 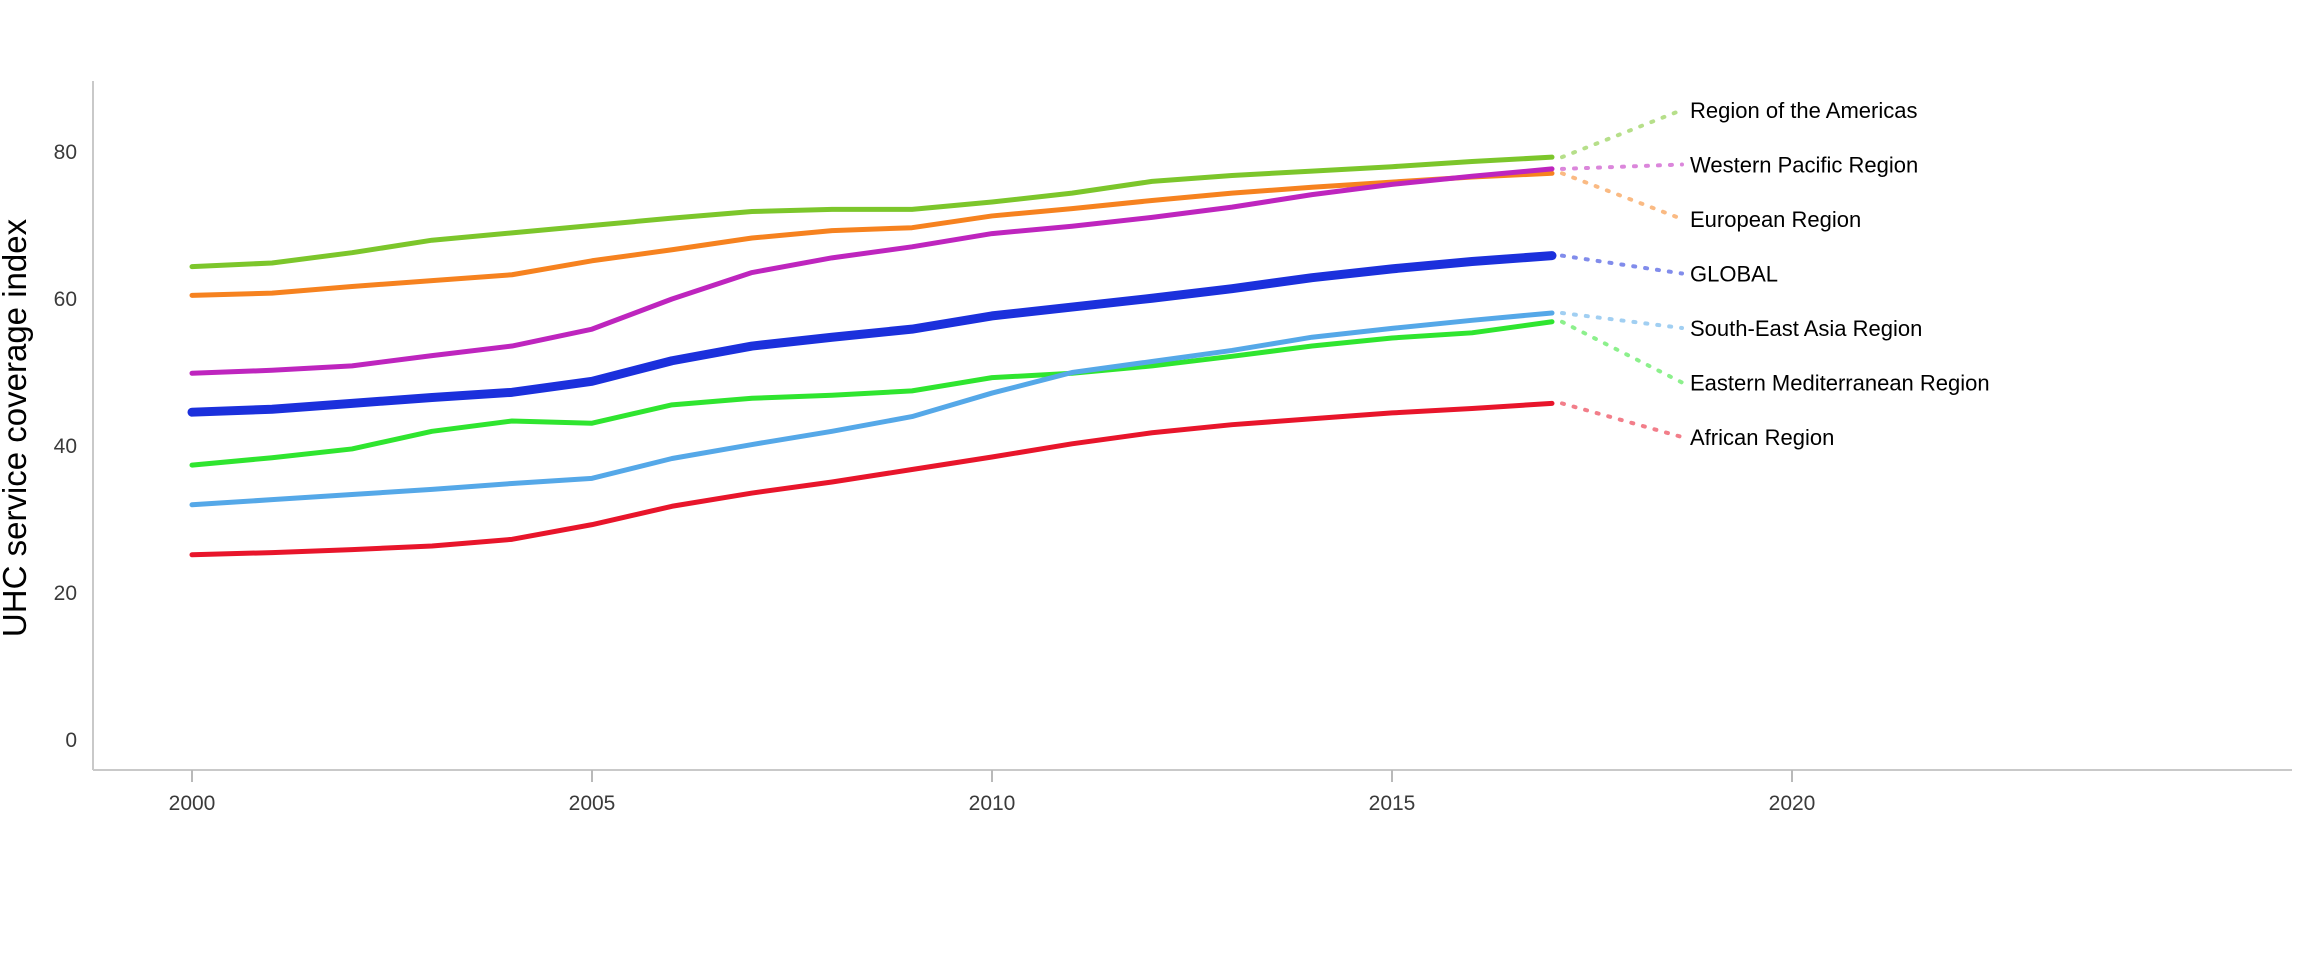 I want to click on series-label-global: GLOBAL, so click(x=1734, y=274).